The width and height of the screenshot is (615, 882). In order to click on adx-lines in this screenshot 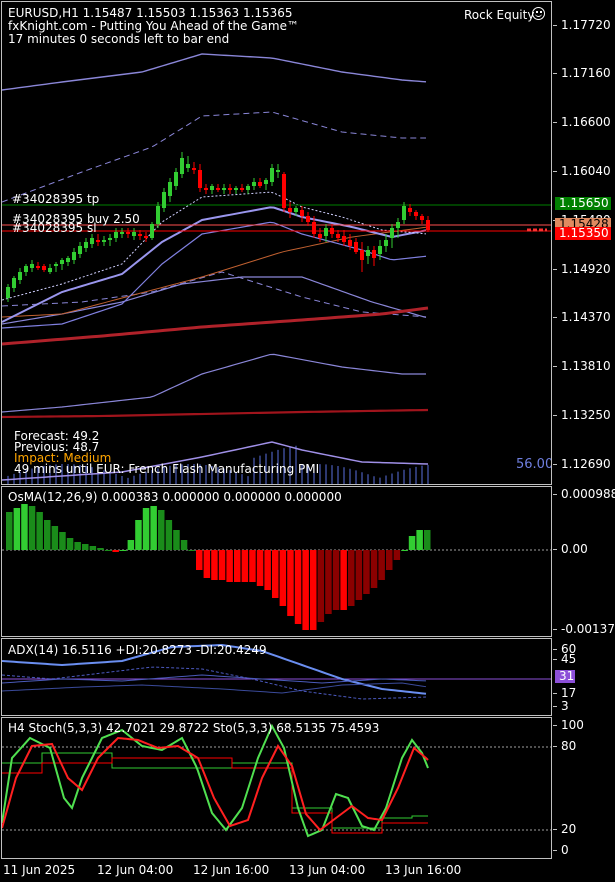, I will do `click(276, 671)`.